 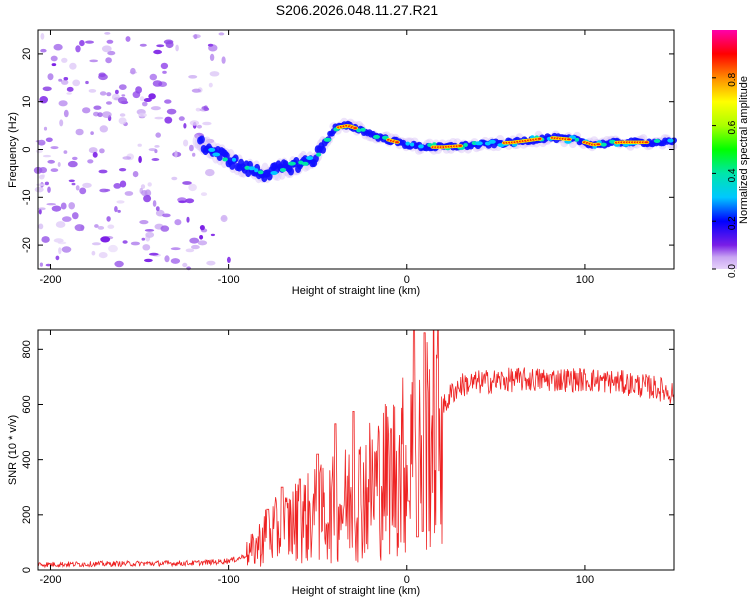 I want to click on spectrogram-ylabel: Frequency (Hz), so click(x=13, y=150).